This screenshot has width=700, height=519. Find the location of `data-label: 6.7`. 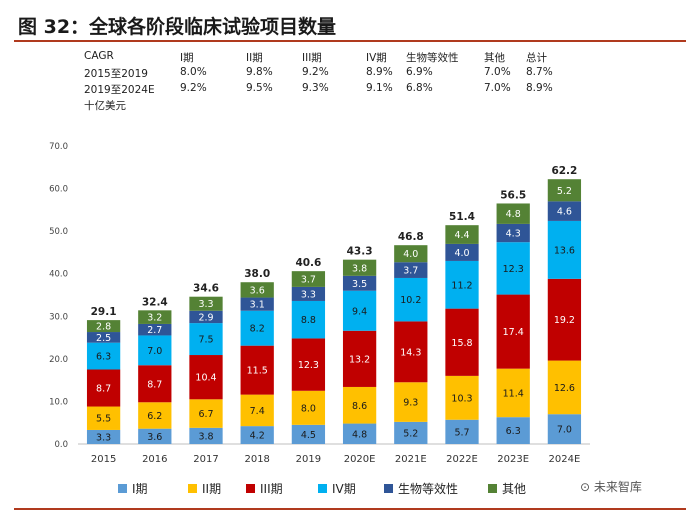

data-label: 6.7 is located at coordinates (205, 414).